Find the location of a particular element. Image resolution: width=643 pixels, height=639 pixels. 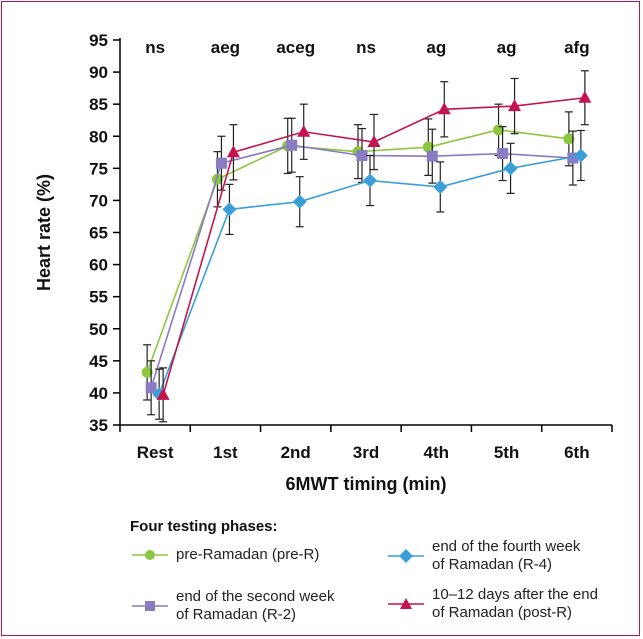

x-tick-label: 6th is located at coordinates (577, 452).